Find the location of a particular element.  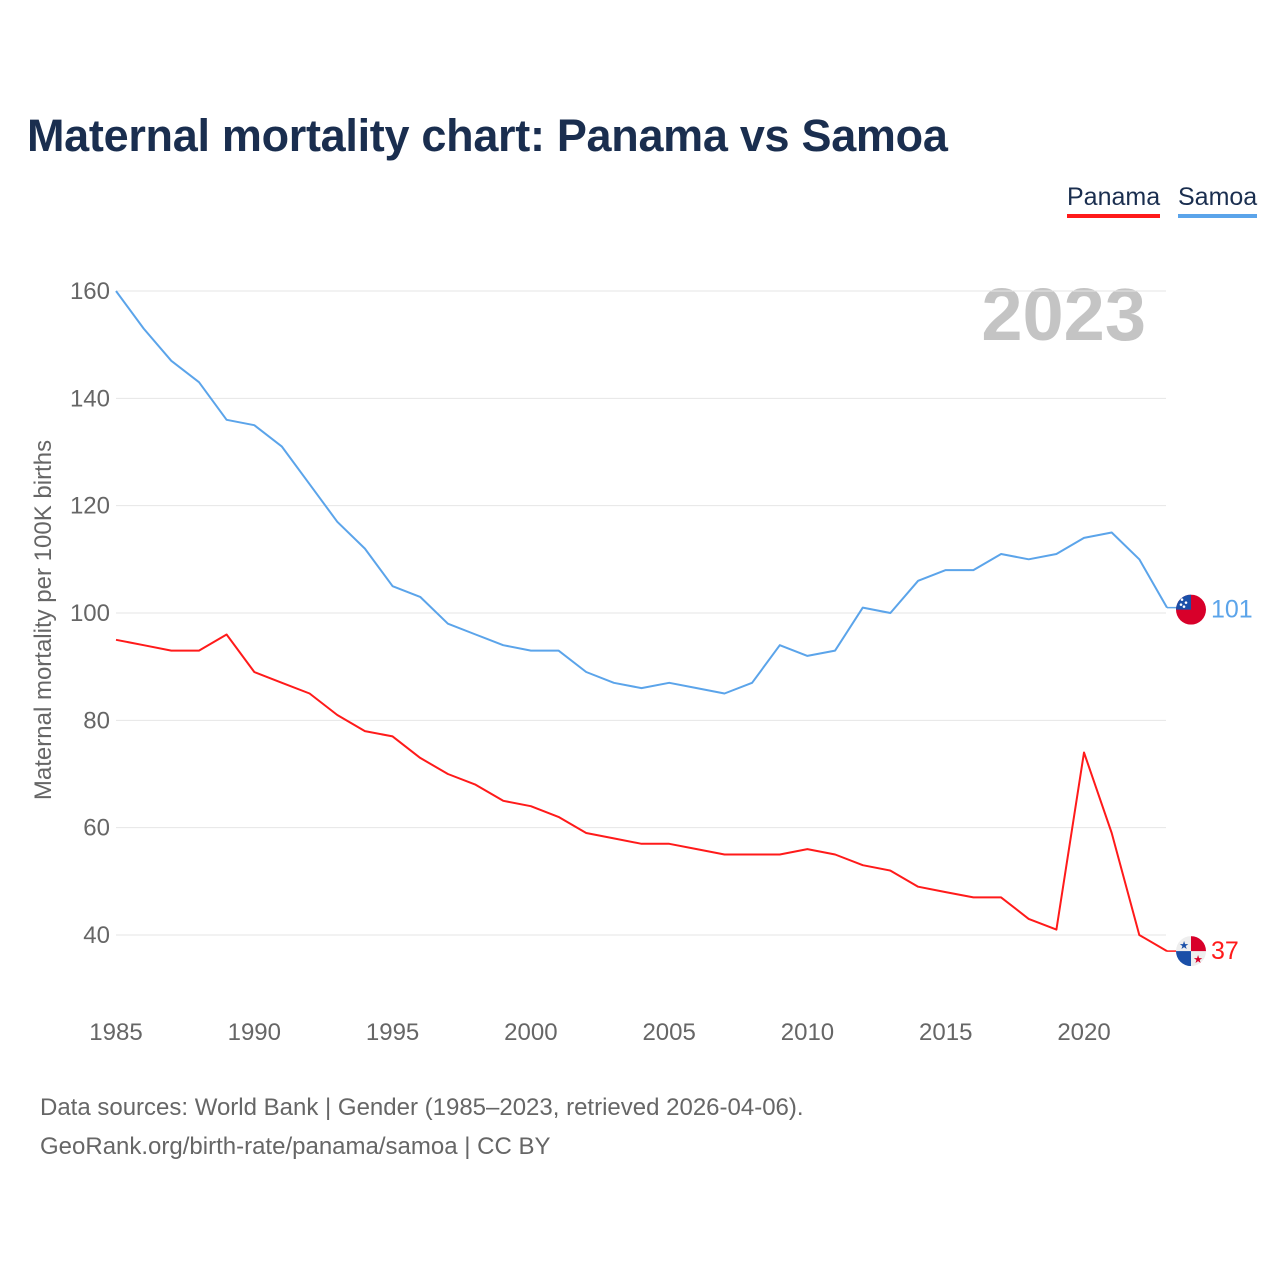

x-tick-label: 2000 is located at coordinates (530, 1032).